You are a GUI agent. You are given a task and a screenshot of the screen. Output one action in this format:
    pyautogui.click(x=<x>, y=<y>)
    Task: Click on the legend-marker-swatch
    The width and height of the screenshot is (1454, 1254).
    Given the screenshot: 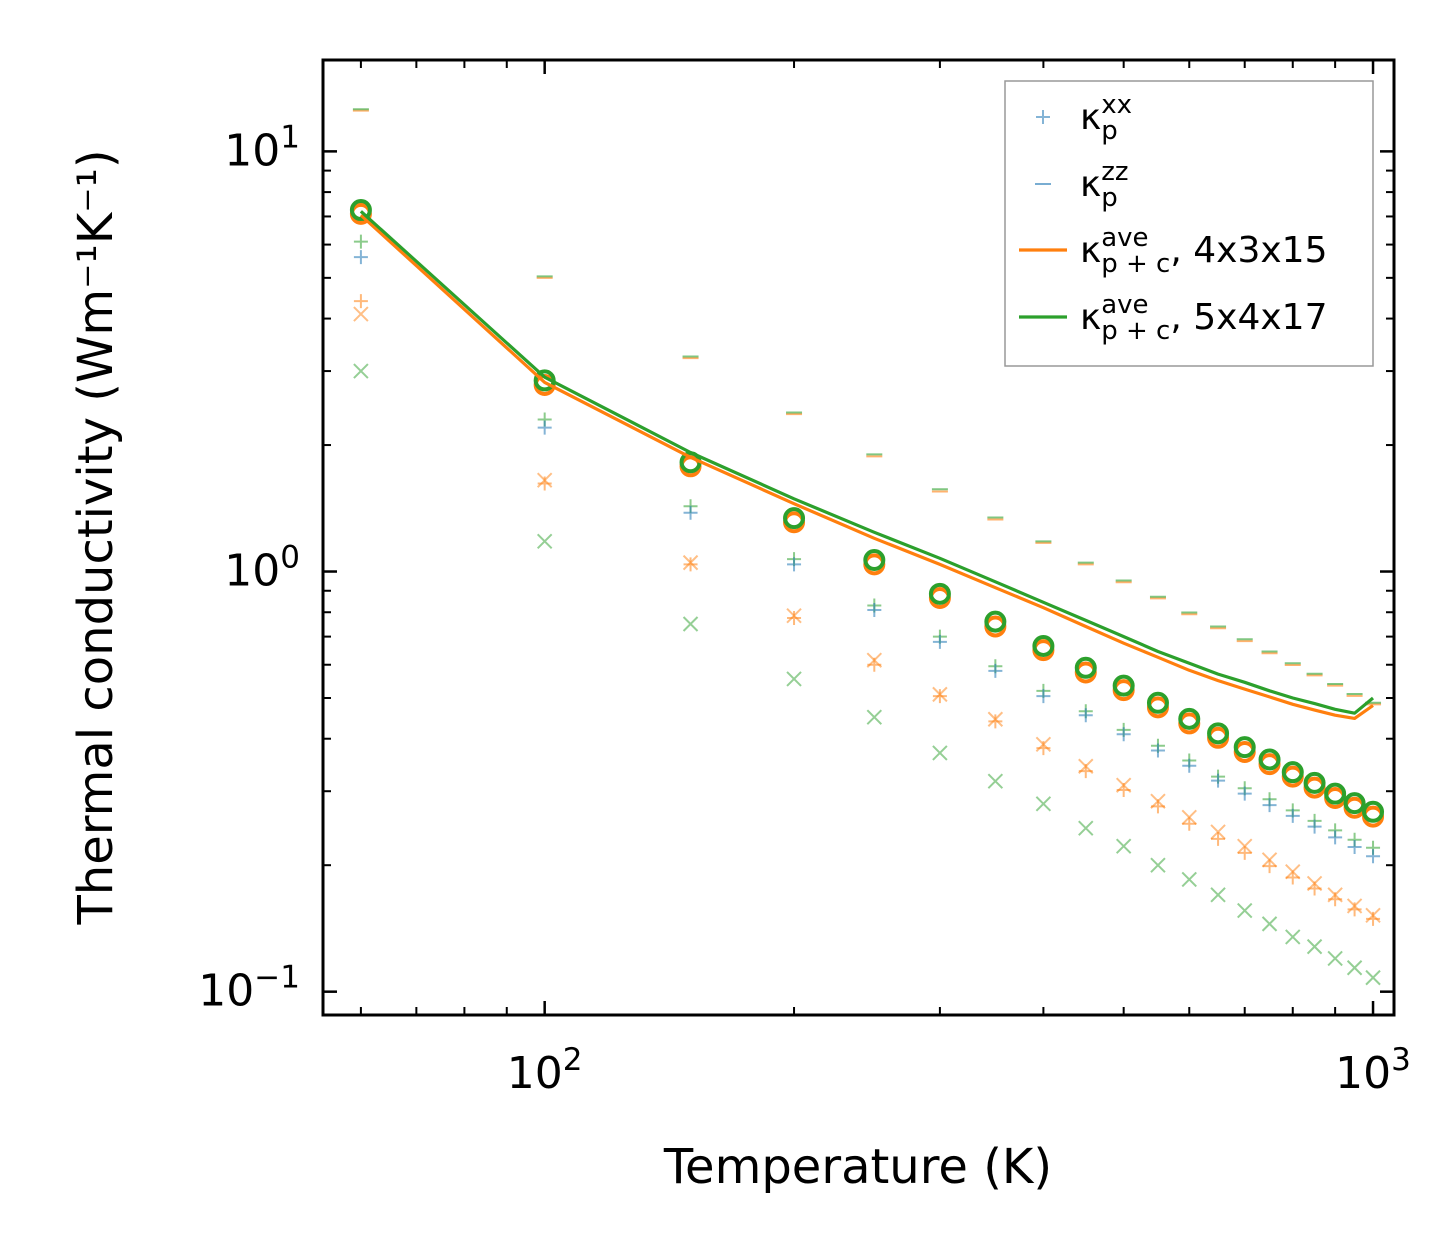 What is the action you would take?
    pyautogui.click(x=1043, y=117)
    